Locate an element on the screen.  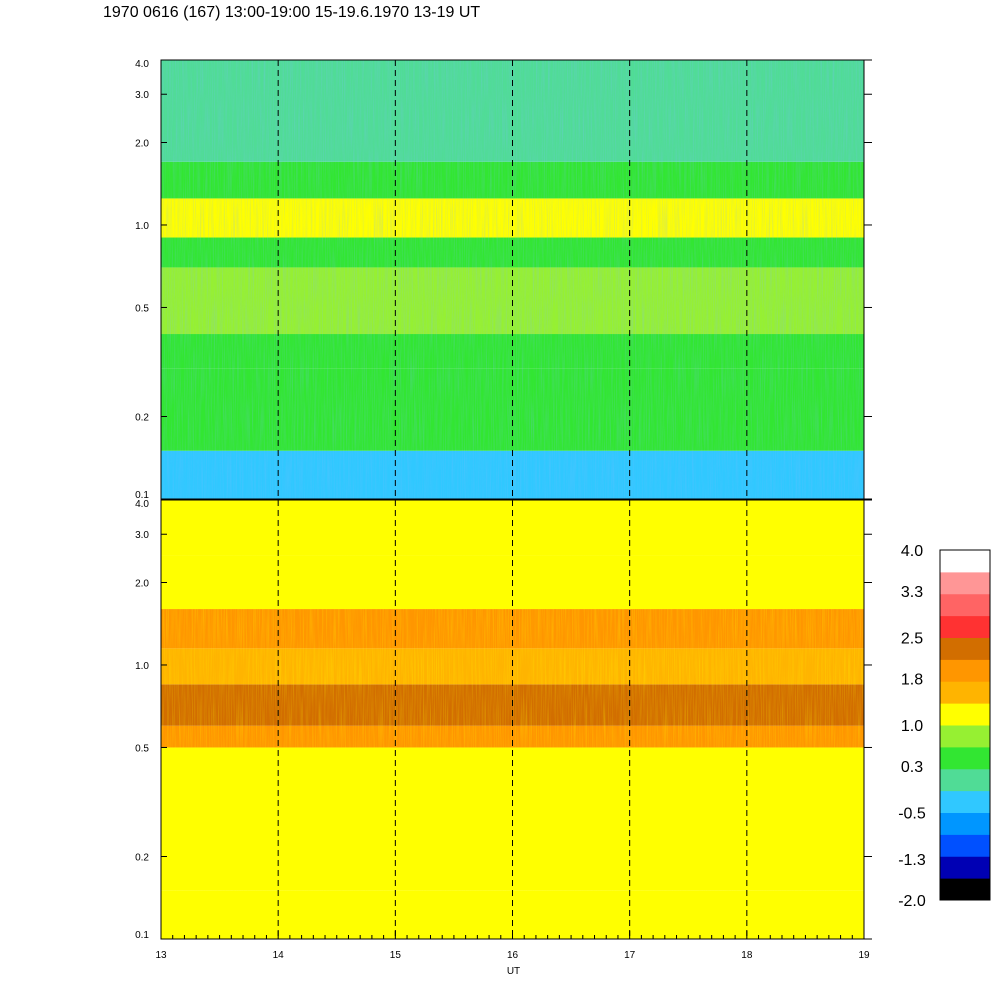
colorbar-label: 4.0 is located at coordinates (912, 551).